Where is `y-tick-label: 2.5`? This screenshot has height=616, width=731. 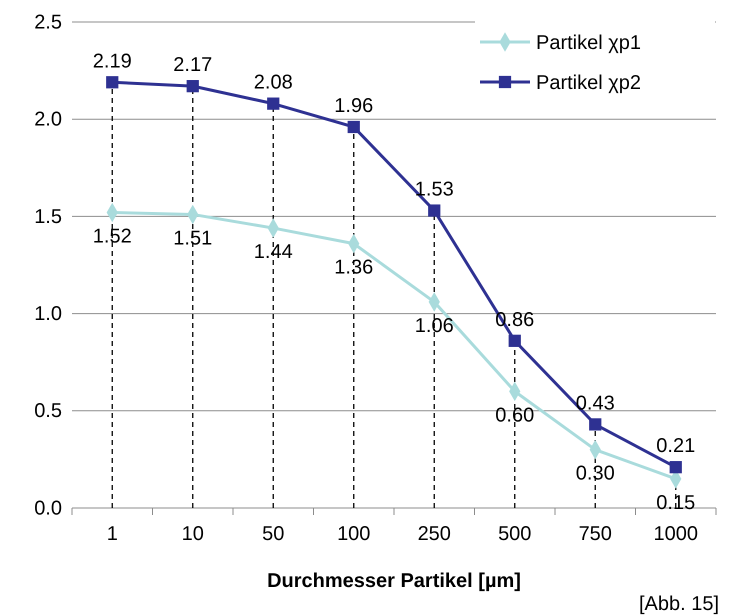
y-tick-label: 2.5 is located at coordinates (48, 22).